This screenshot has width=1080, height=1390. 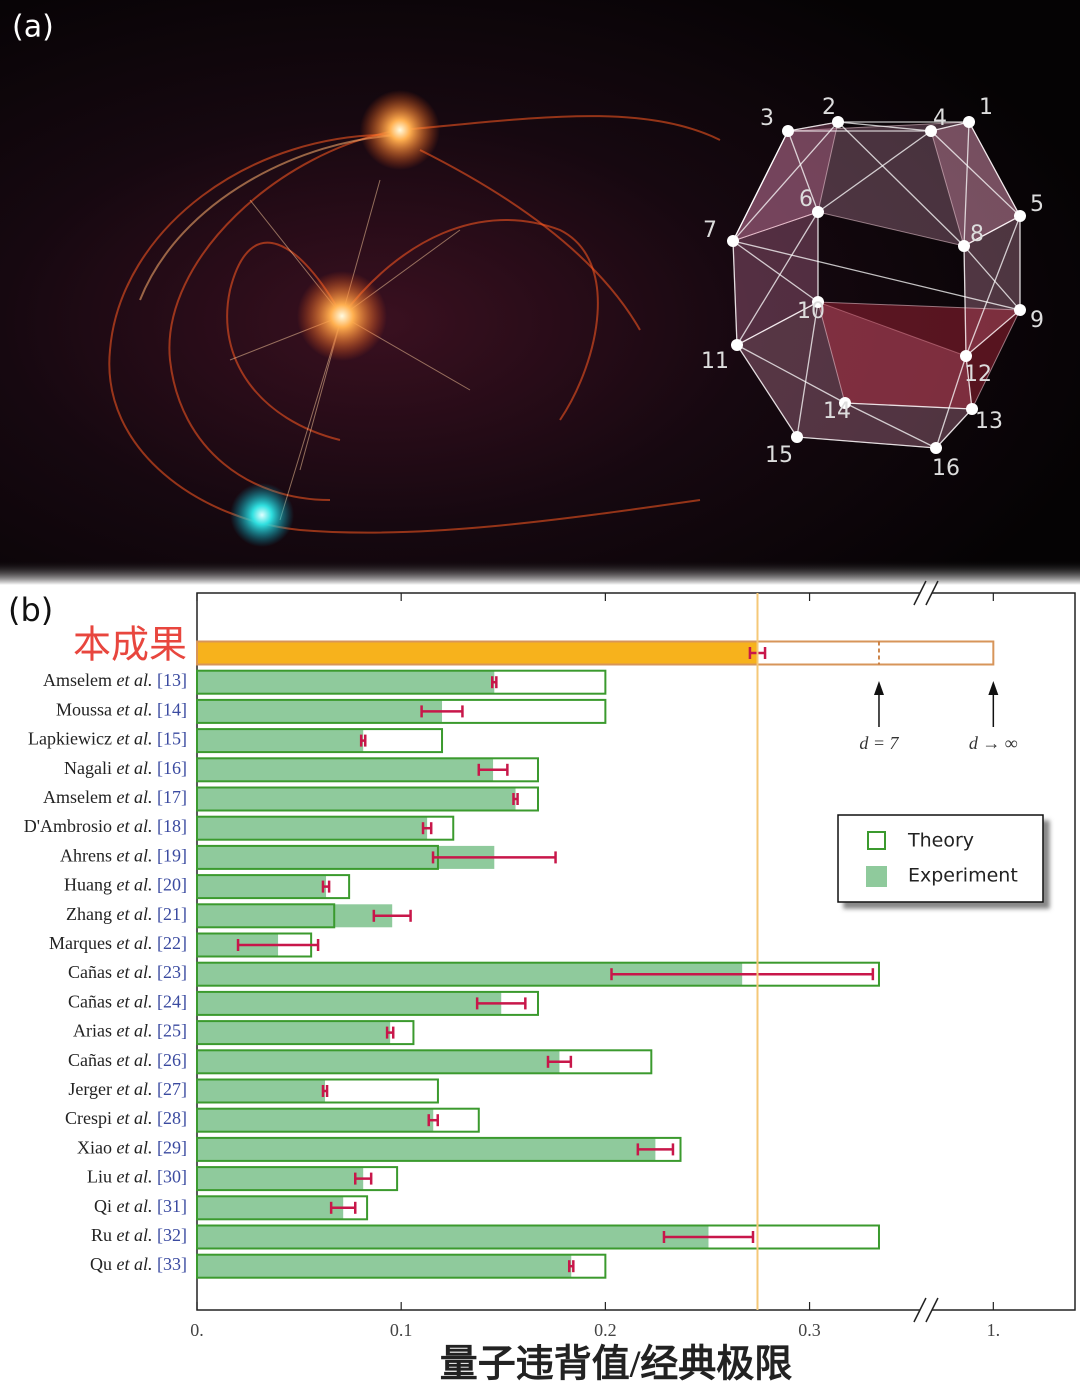 I want to click on vertex-label: 4, so click(x=940, y=118).